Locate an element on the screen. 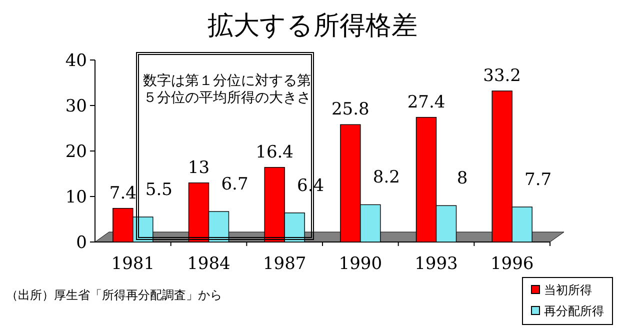 This screenshot has width=625, height=328. data-label: 16.4 is located at coordinates (275, 152).